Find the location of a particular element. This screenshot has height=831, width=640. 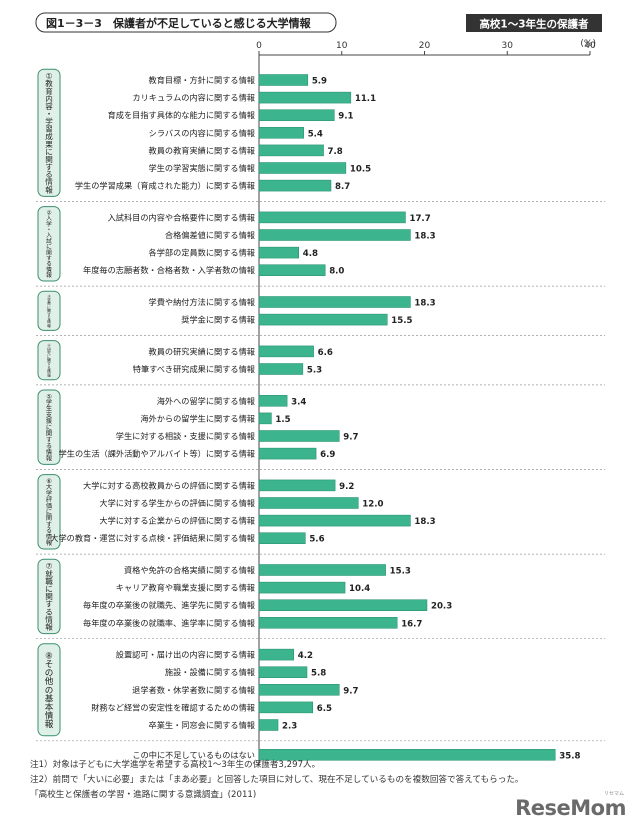

category-label: 奨学金に関する情報 is located at coordinates (218, 320).